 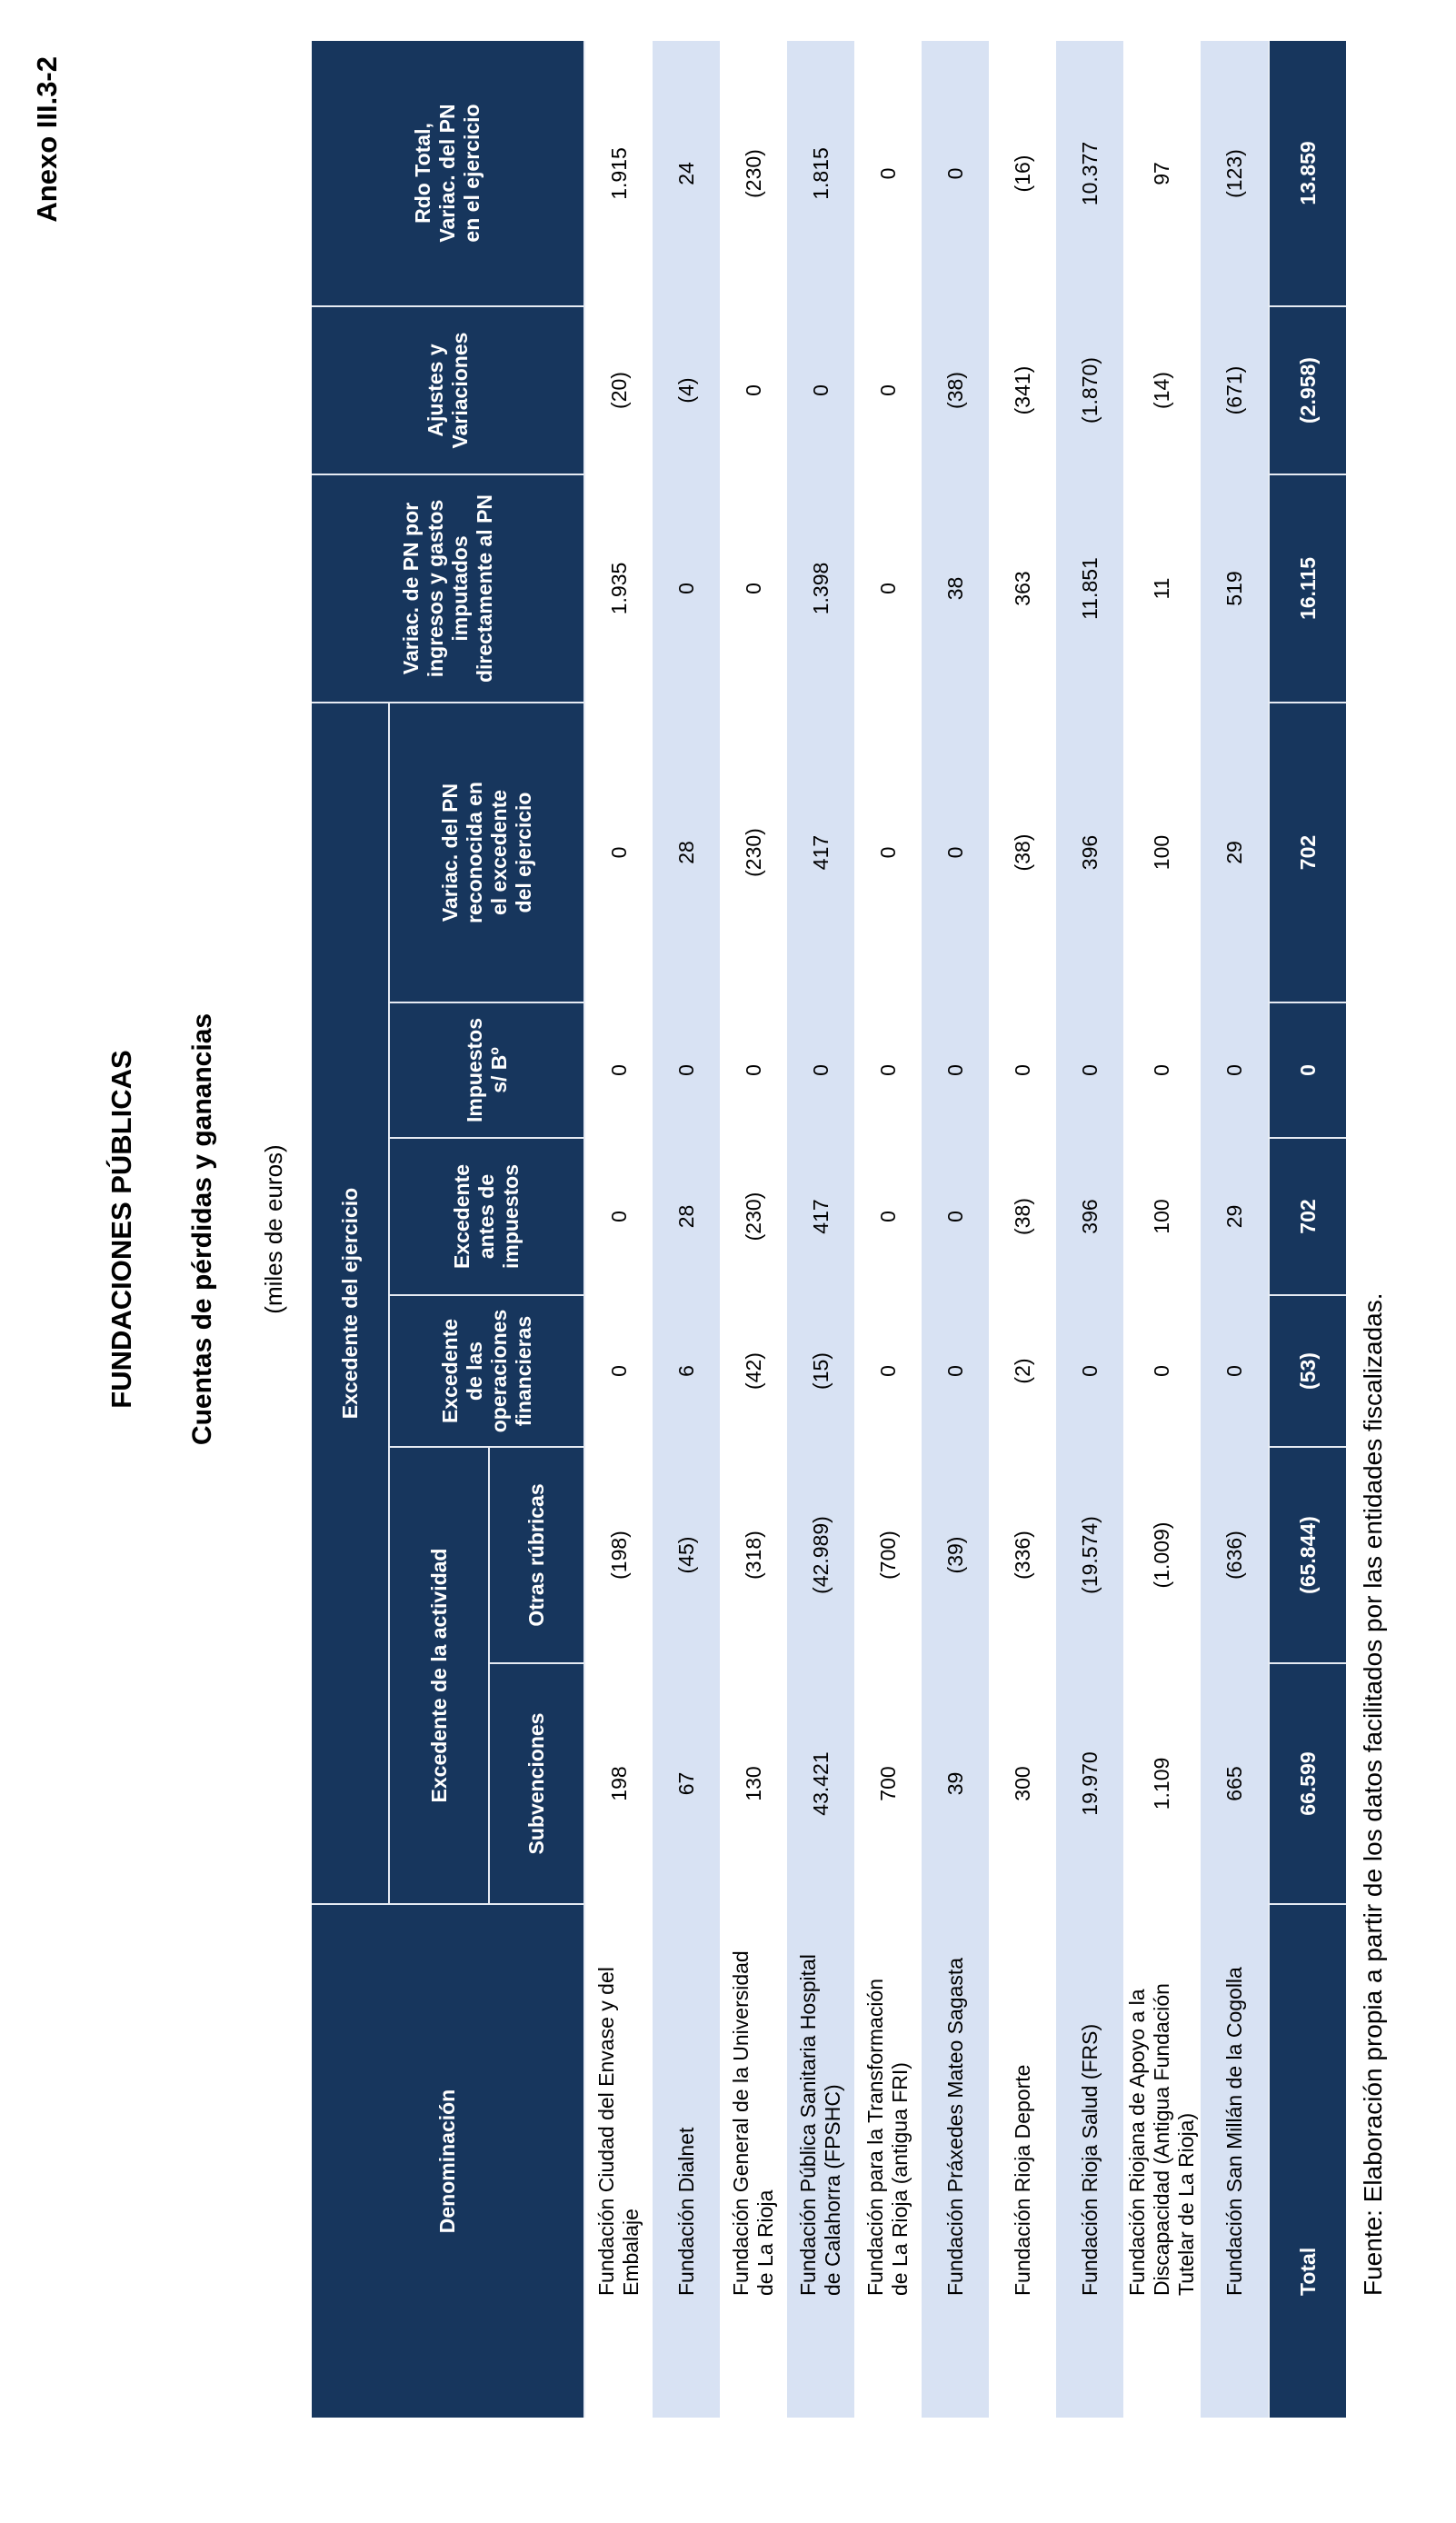 I want to click on value-variac-pn-ingresos: 38, so click(x=955, y=588).